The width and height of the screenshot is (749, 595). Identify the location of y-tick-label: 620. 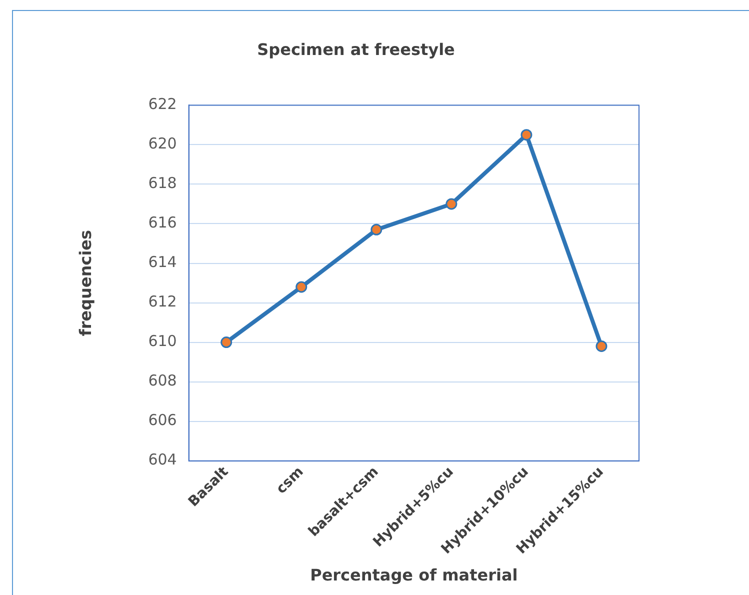
(162, 143).